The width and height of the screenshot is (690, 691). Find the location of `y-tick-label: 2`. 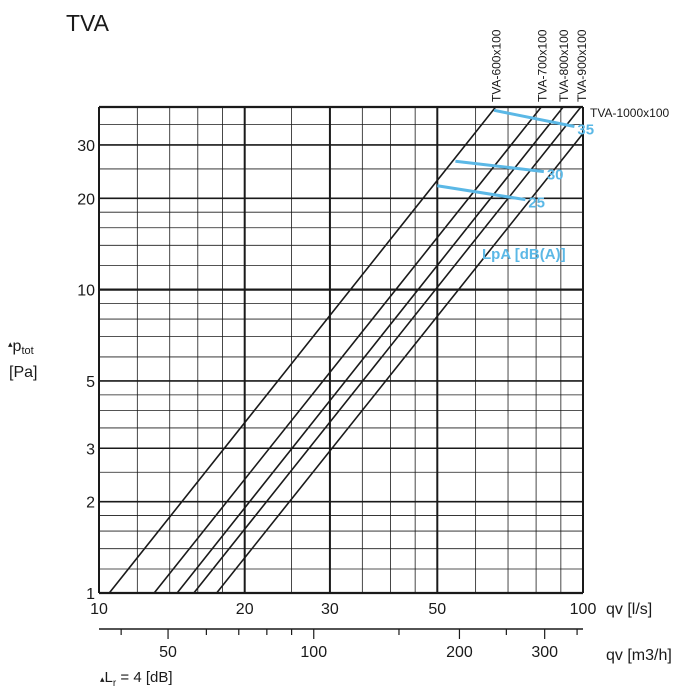

y-tick-label: 2 is located at coordinates (90, 503).